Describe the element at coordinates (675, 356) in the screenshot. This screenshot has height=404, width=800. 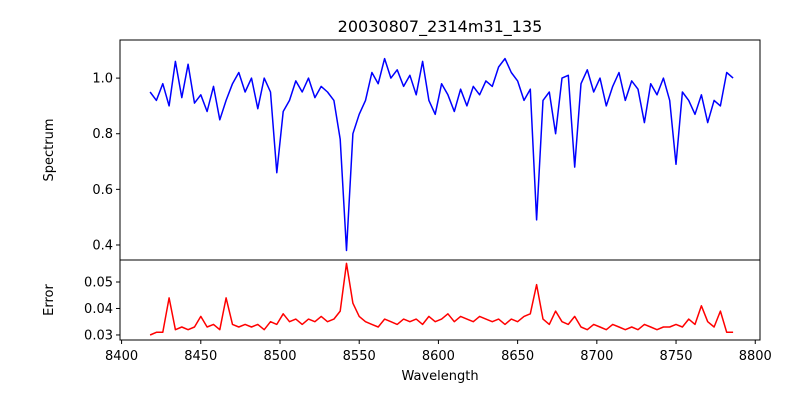
I see `x-tick-label: 8750` at that location.